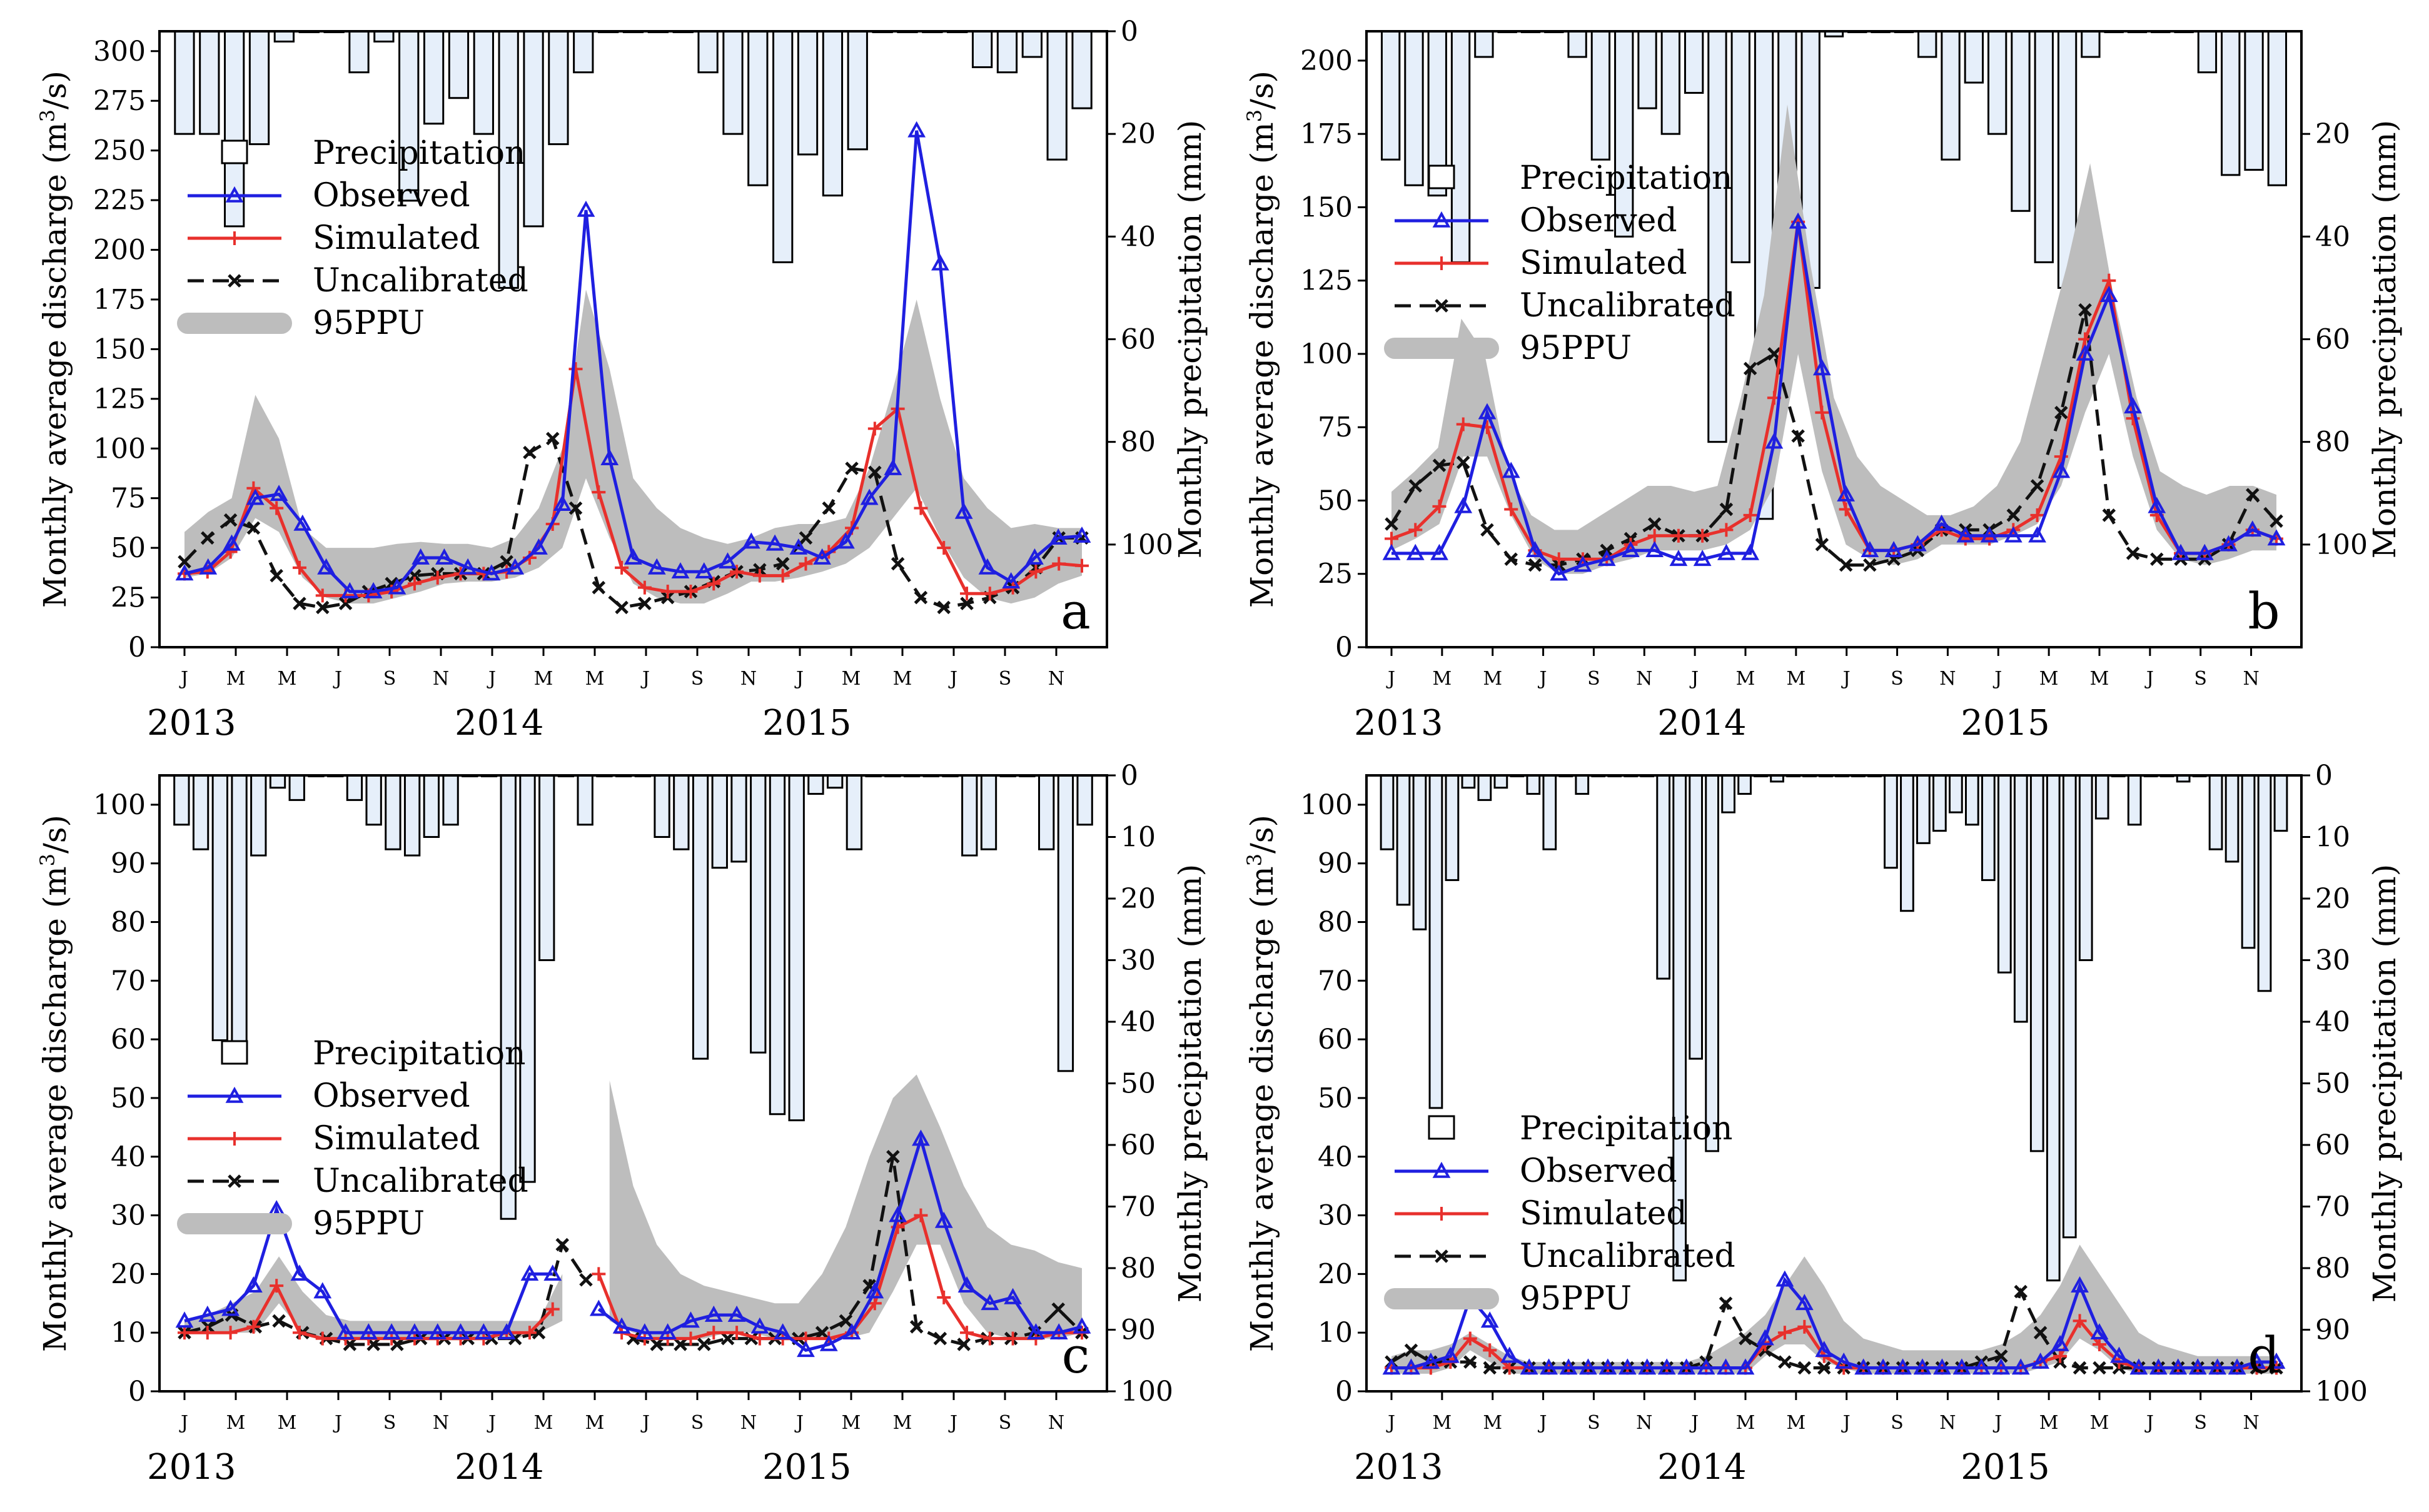 This screenshot has height=1512, width=2429. Describe the element at coordinates (137, 1392) in the screenshot. I see `left-tick-label: 0` at that location.